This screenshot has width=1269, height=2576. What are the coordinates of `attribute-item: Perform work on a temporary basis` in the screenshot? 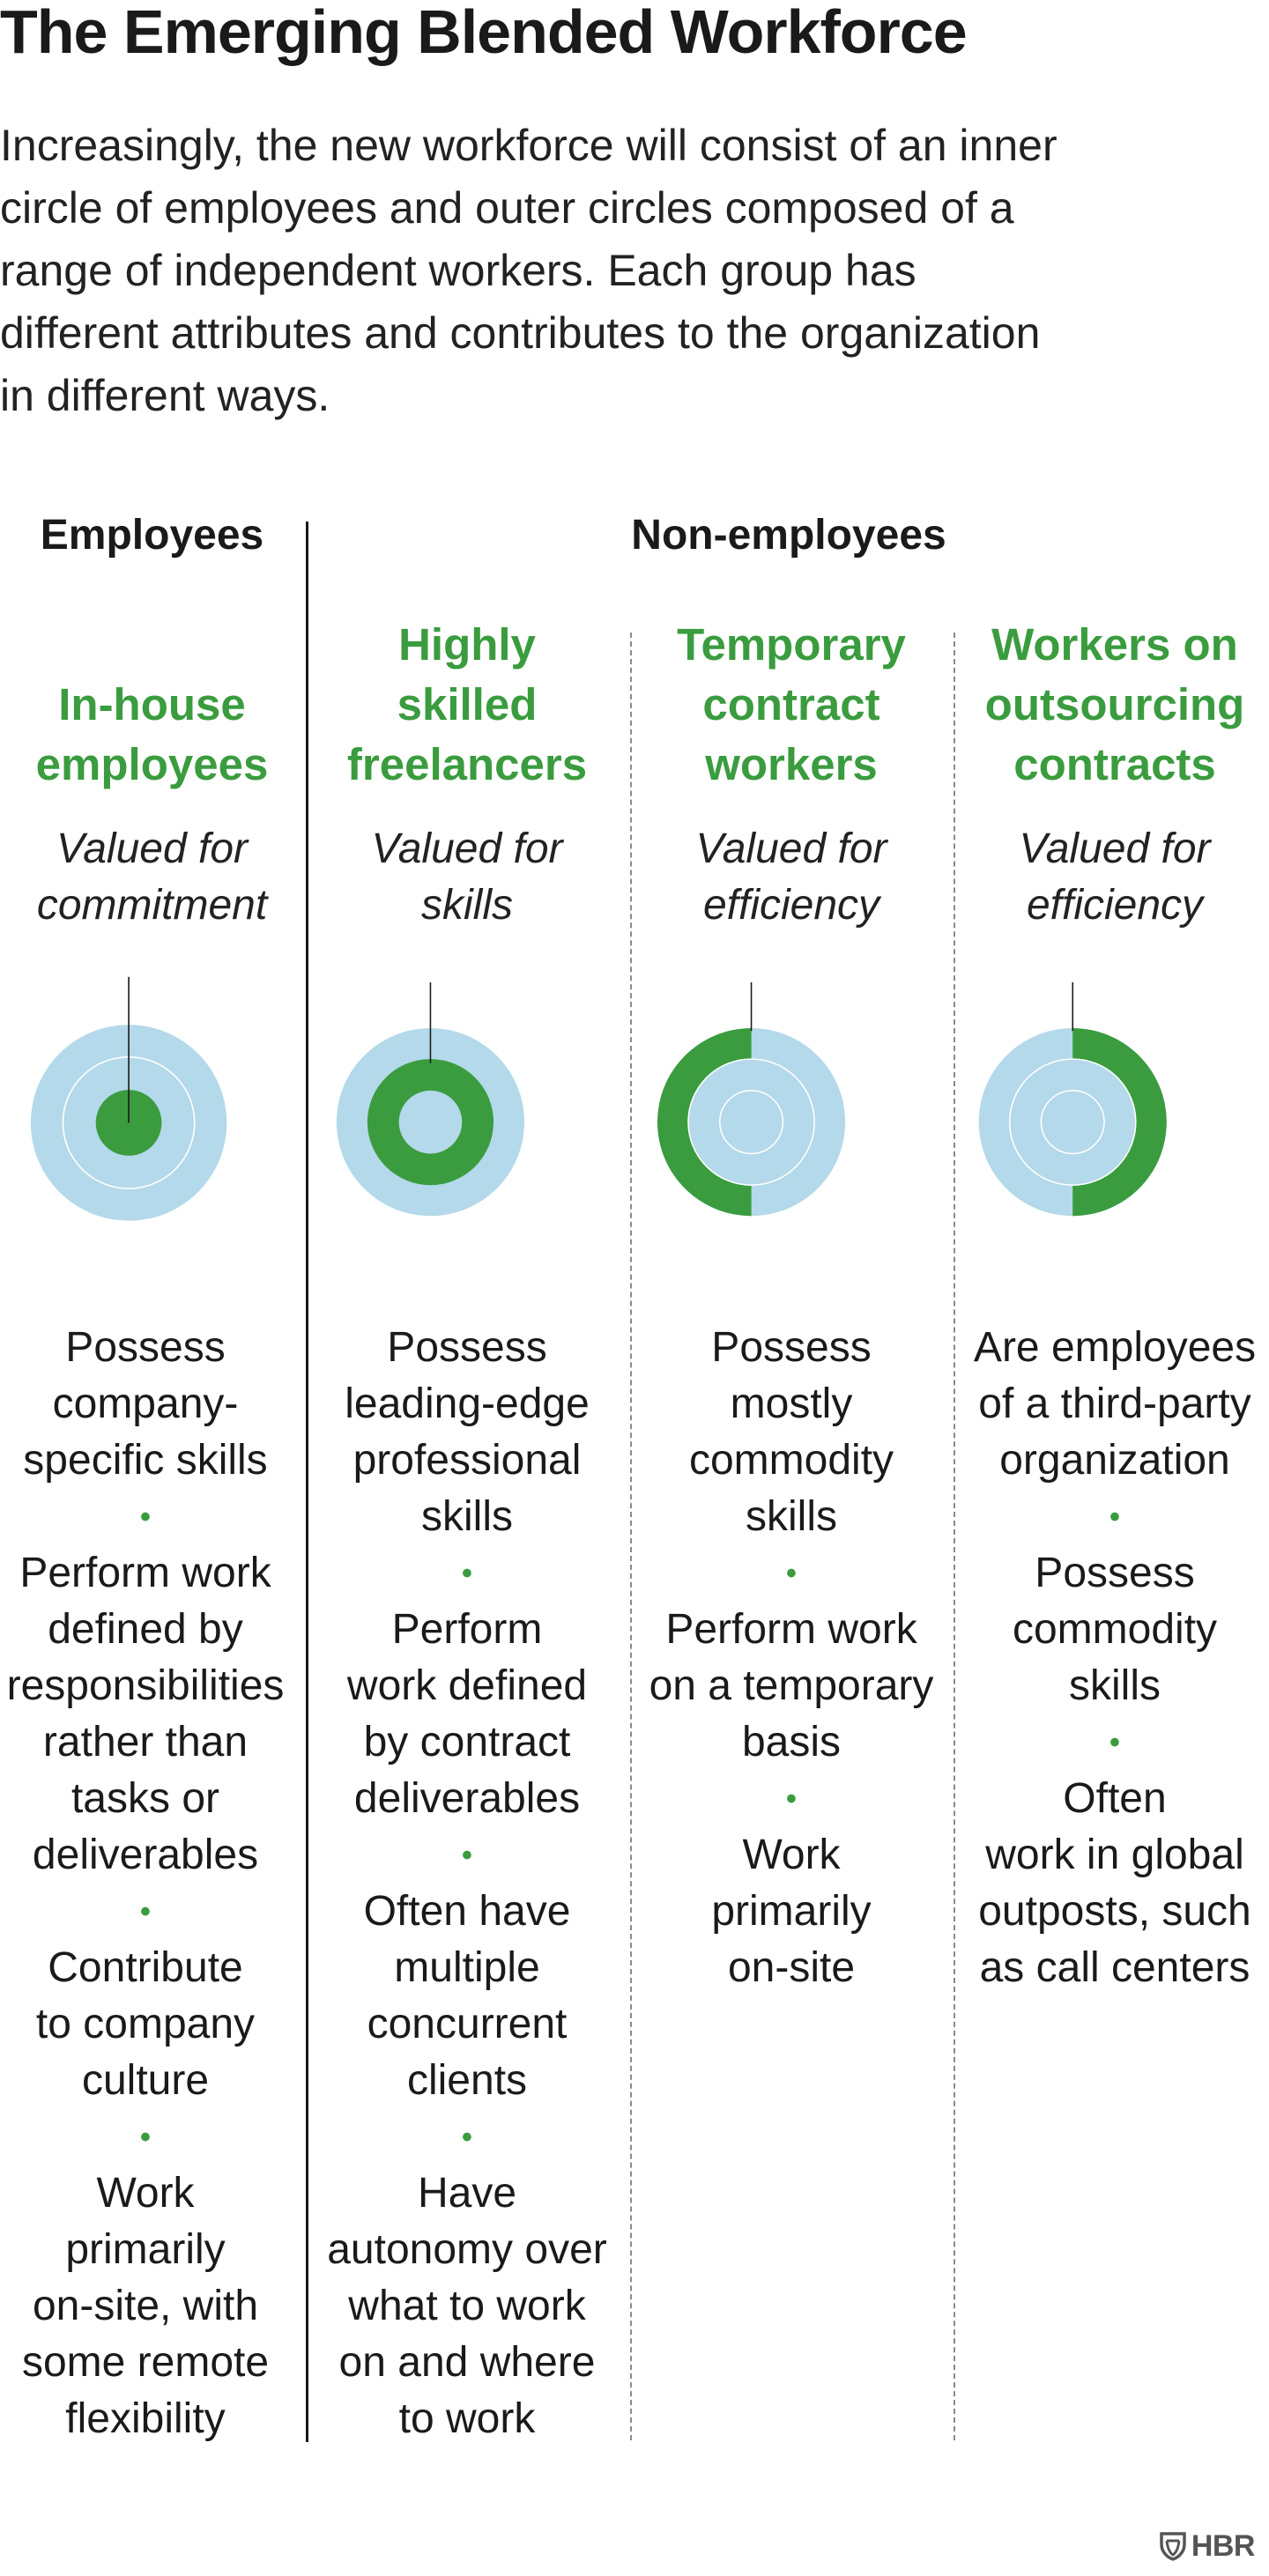 It's located at (791, 1687).